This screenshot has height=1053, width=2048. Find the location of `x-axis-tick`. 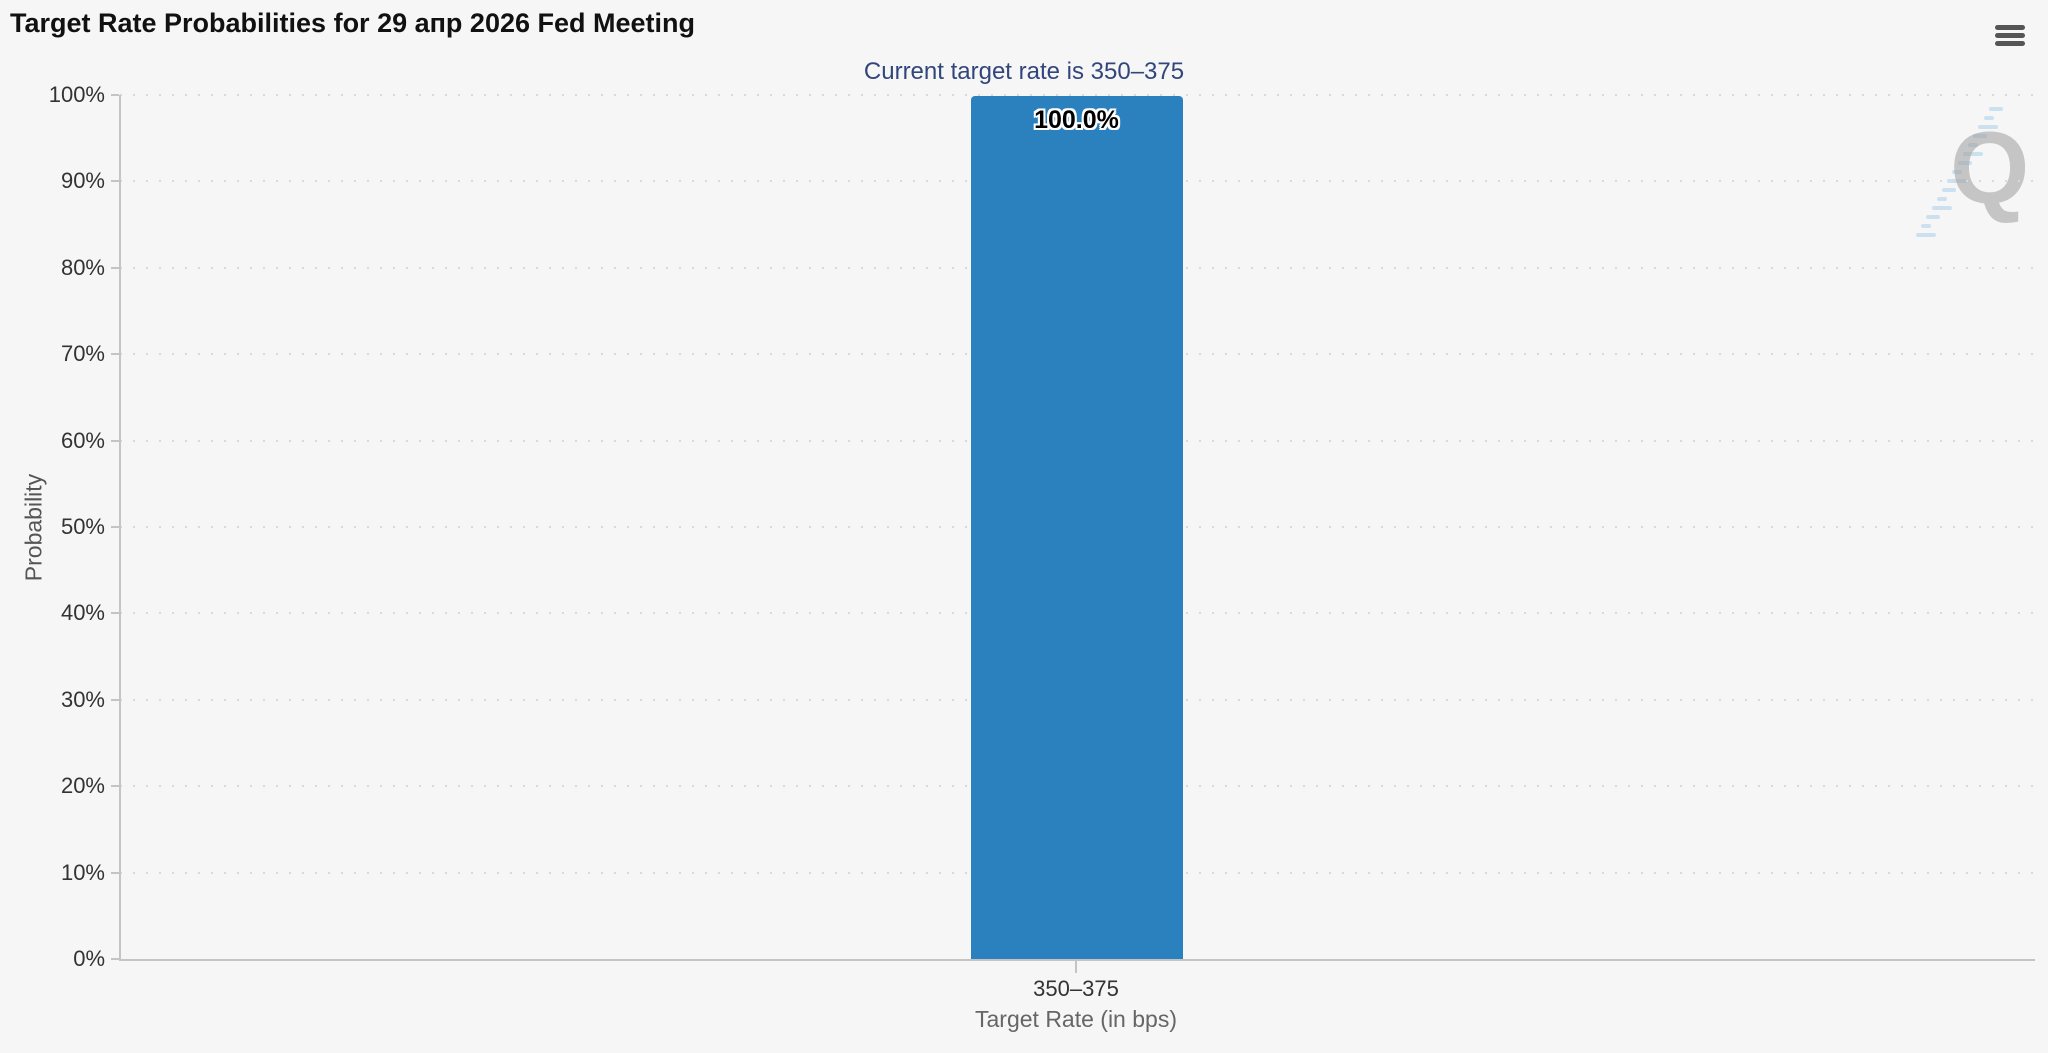

x-axis-tick is located at coordinates (1076, 967).